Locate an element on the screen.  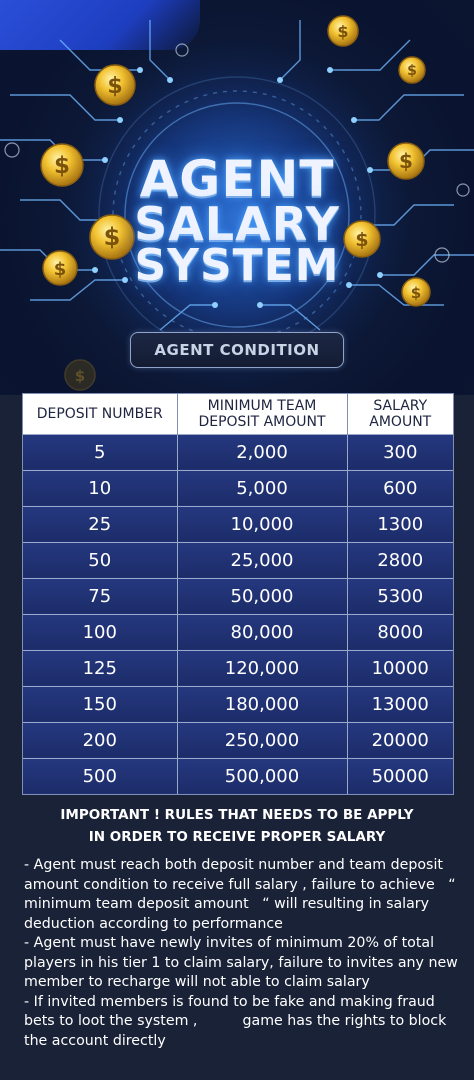
header-min-team-deposit: MINIMUM TEAM DEPOSIT AMOUNT is located at coordinates (262, 414).